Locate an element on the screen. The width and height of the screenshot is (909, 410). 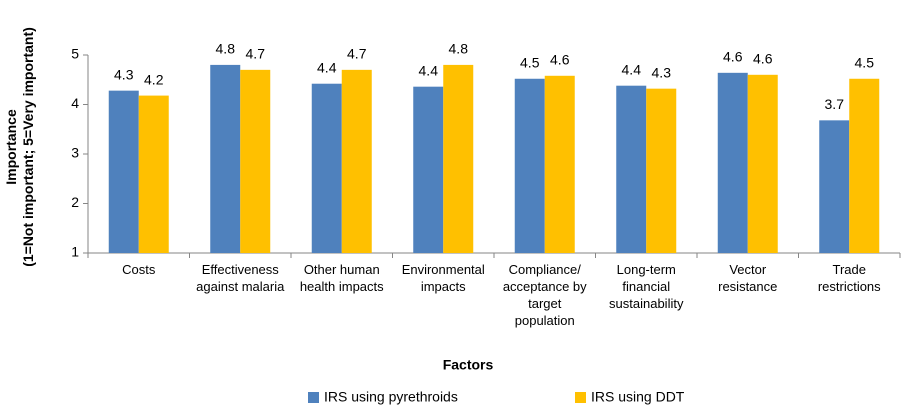
x-tick-label: Effectiveness against malaria is located at coordinates (240, 278).